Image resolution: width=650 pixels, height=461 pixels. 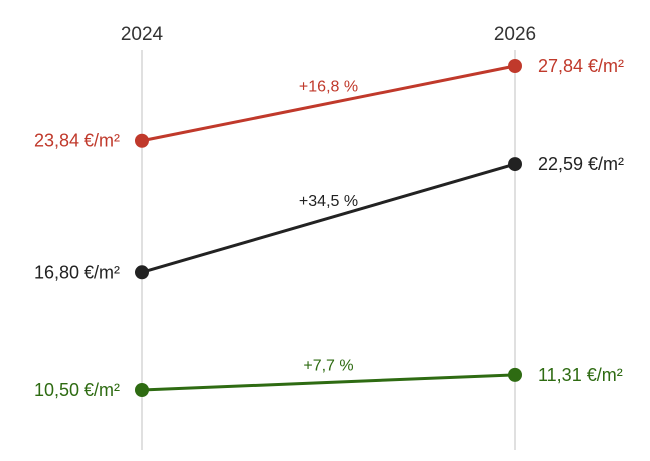 I want to click on value-label-middle-end: 22,59 €/m², so click(x=581, y=164).